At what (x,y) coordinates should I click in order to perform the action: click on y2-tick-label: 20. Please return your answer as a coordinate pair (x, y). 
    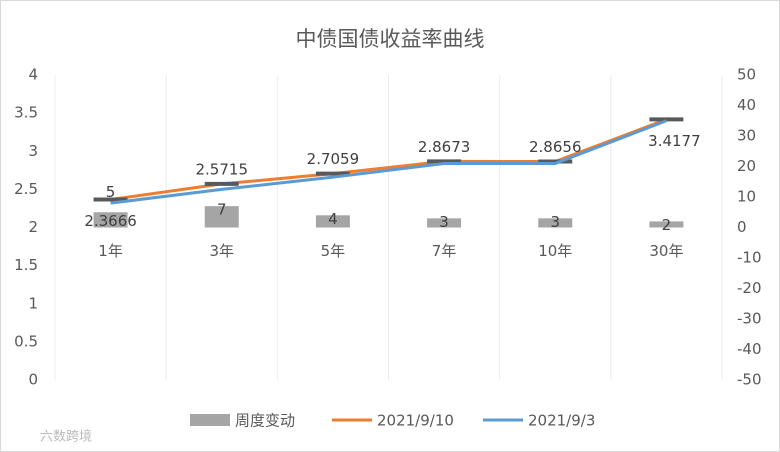
    Looking at the image, I should click on (746, 166).